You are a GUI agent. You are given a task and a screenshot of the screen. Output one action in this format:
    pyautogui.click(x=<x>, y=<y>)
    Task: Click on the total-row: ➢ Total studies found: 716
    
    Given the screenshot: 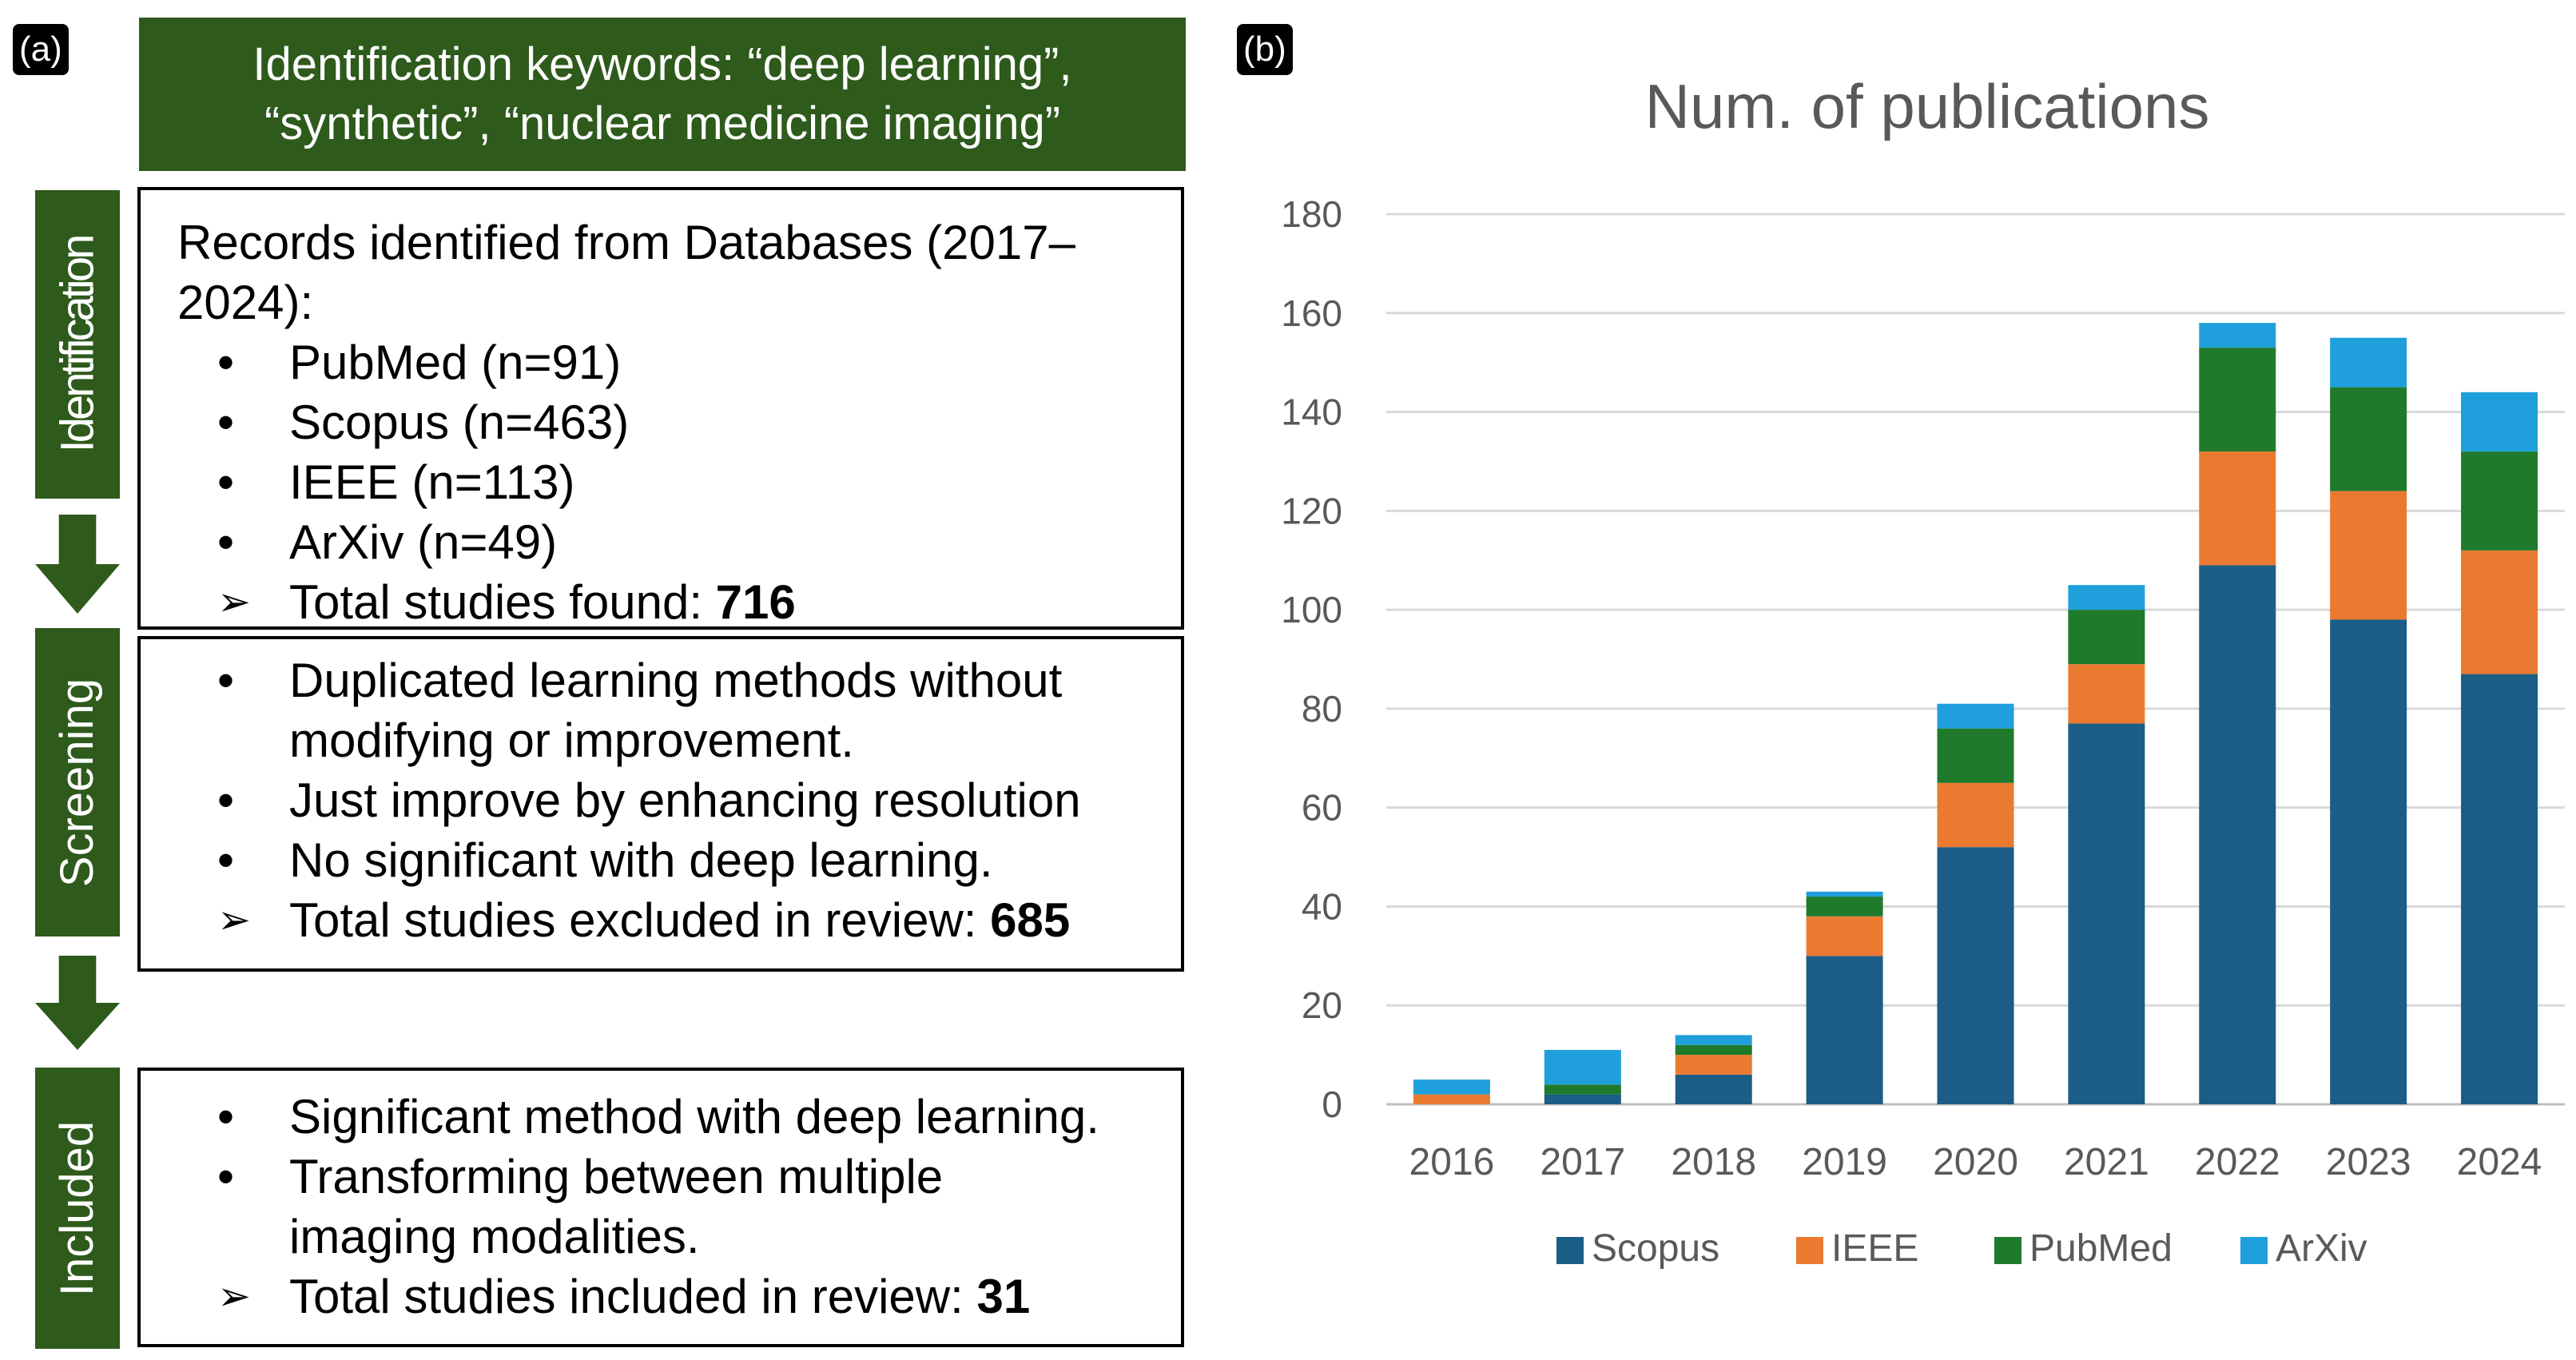 What is the action you would take?
    pyautogui.click(x=663, y=602)
    